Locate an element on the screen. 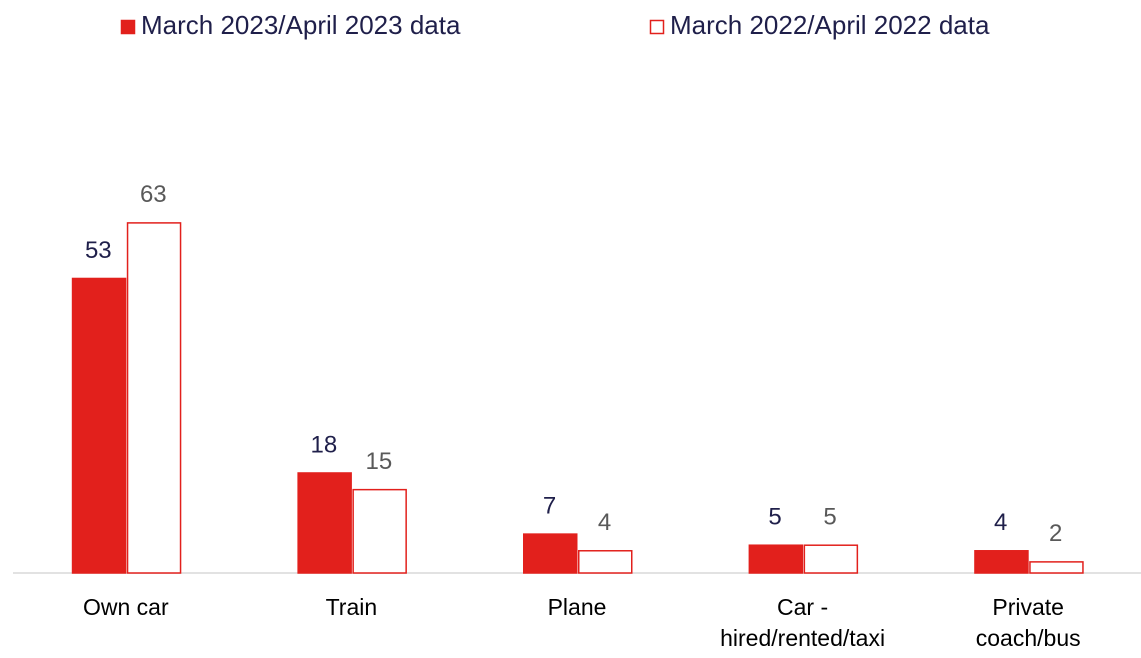 The height and width of the screenshot is (658, 1141). legend-label: March 2023/April 2023 data is located at coordinates (301, 25).